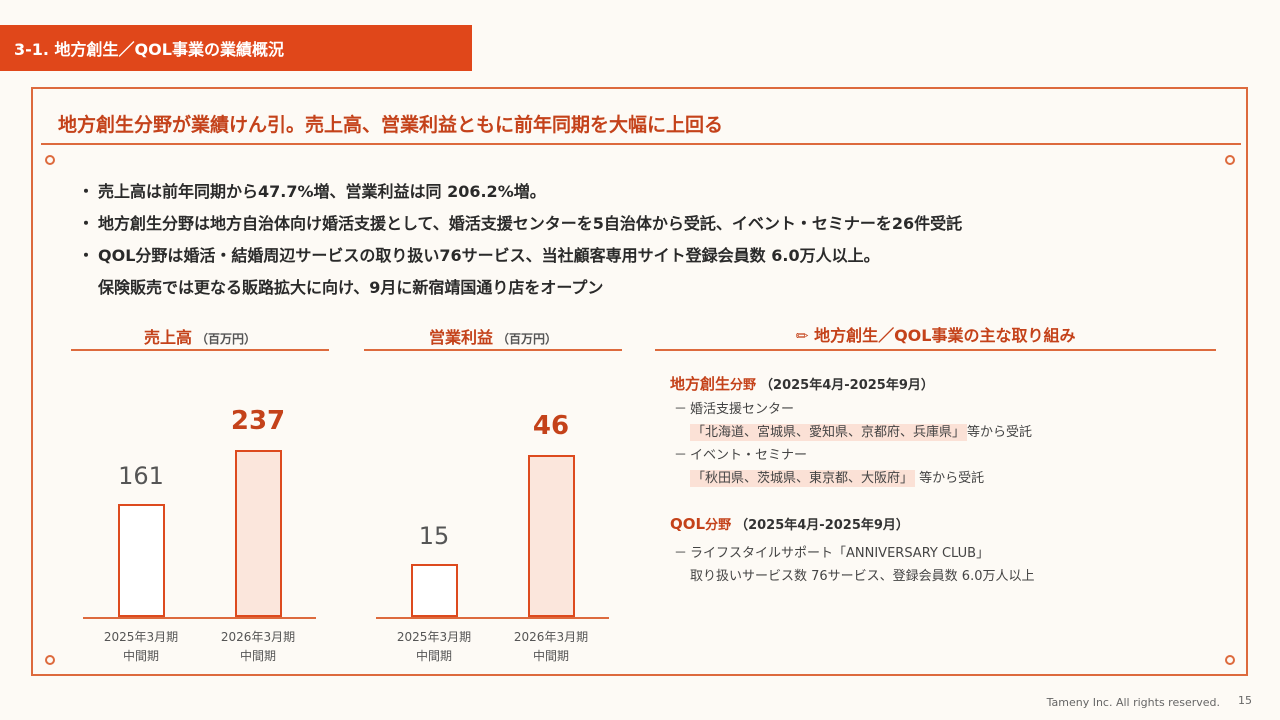 The width and height of the screenshot is (1280, 720). What do you see at coordinates (258, 646) in the screenshot?
I see `sales-category-label: 2026年3月期 中間期` at bounding box center [258, 646].